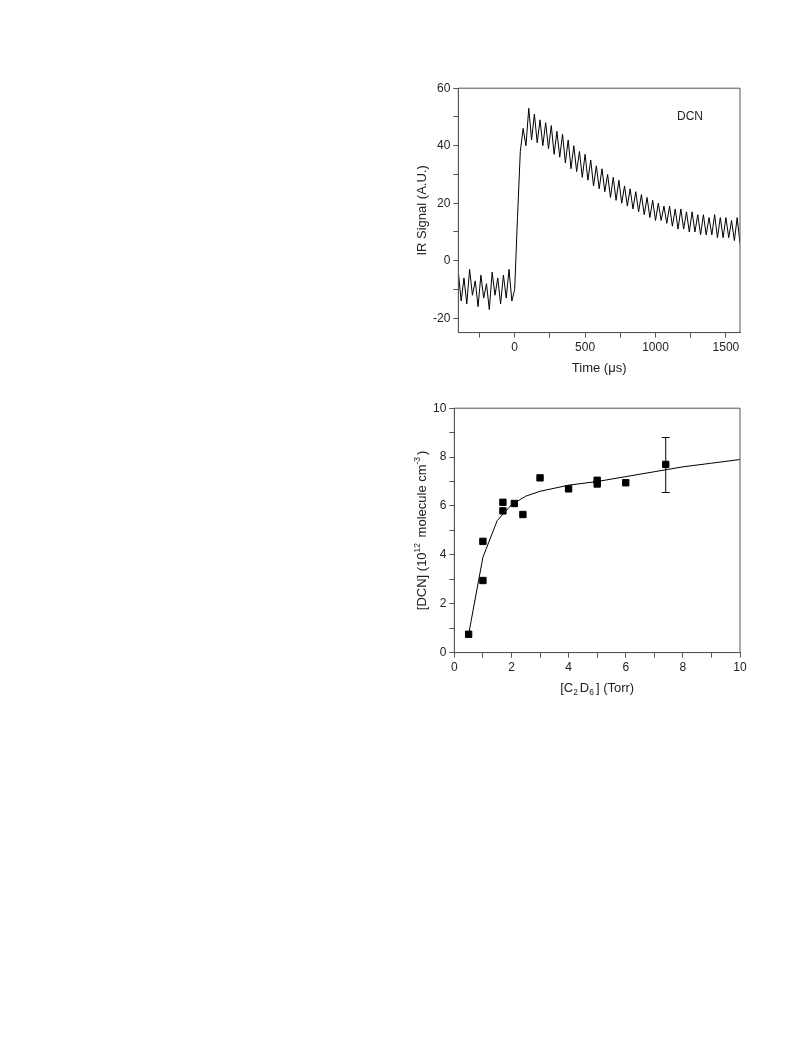  Describe the element at coordinates (569, 667) in the screenshot. I see `x-tick-label: 4` at that location.